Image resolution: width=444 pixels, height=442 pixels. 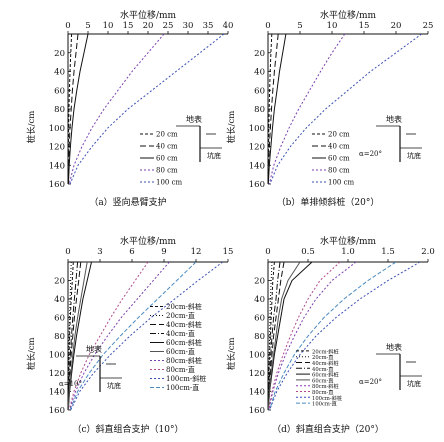 I want to click on legend-label: 40 cm, so click(x=339, y=147).